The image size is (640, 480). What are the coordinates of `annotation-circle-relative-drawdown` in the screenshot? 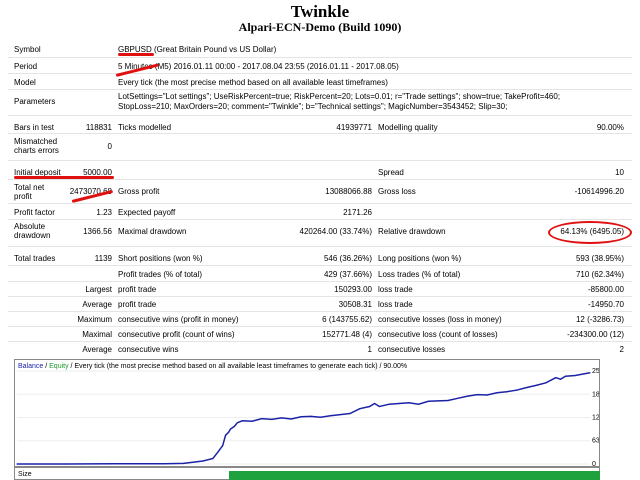 It's located at (590, 232).